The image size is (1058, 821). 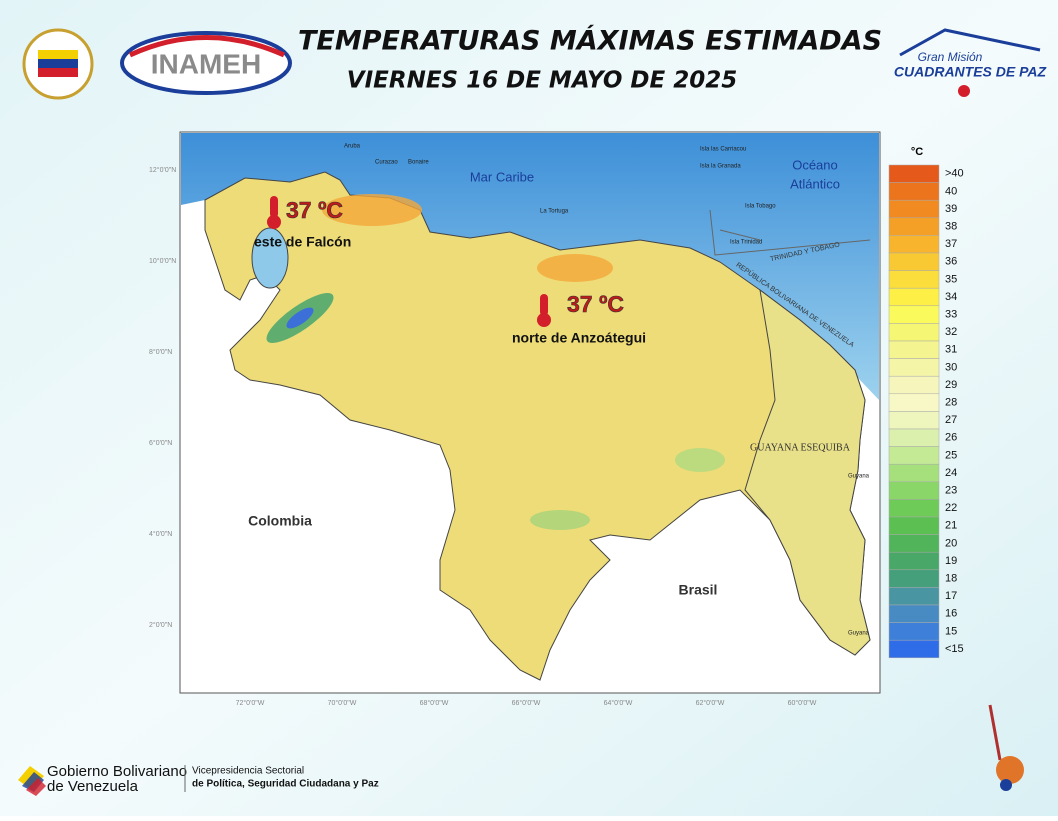 What do you see at coordinates (386, 163) in the screenshot?
I see `map-label: Curazao` at bounding box center [386, 163].